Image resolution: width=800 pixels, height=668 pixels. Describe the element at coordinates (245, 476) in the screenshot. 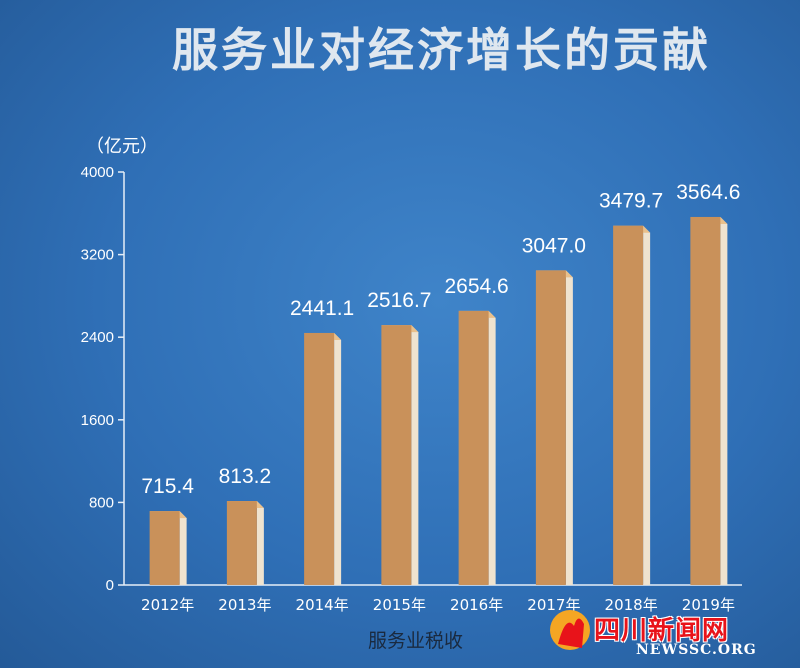

I see `bar-value-label: 813.2` at that location.